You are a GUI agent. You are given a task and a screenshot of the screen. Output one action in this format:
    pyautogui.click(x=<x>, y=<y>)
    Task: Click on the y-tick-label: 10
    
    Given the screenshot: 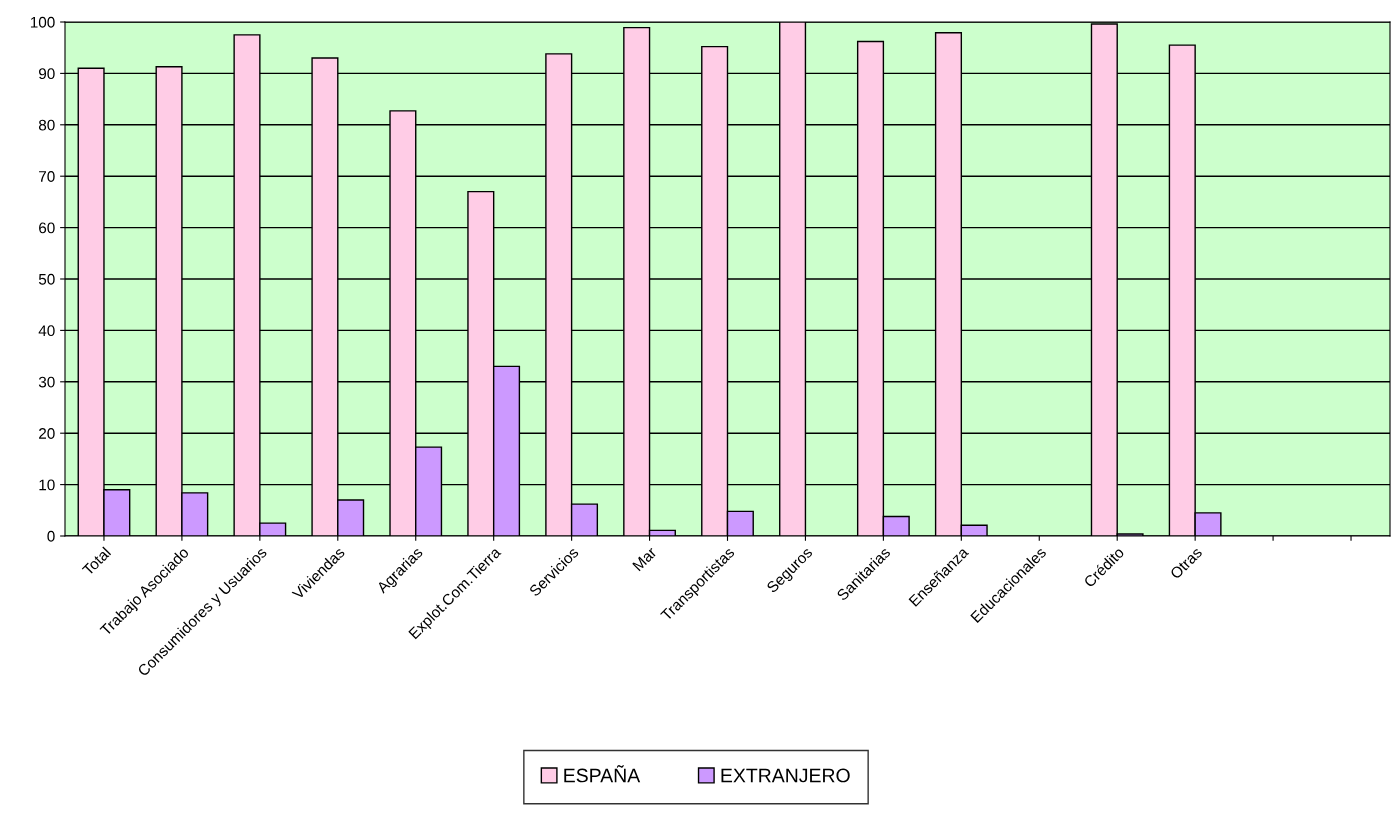 What is the action you would take?
    pyautogui.click(x=47, y=485)
    